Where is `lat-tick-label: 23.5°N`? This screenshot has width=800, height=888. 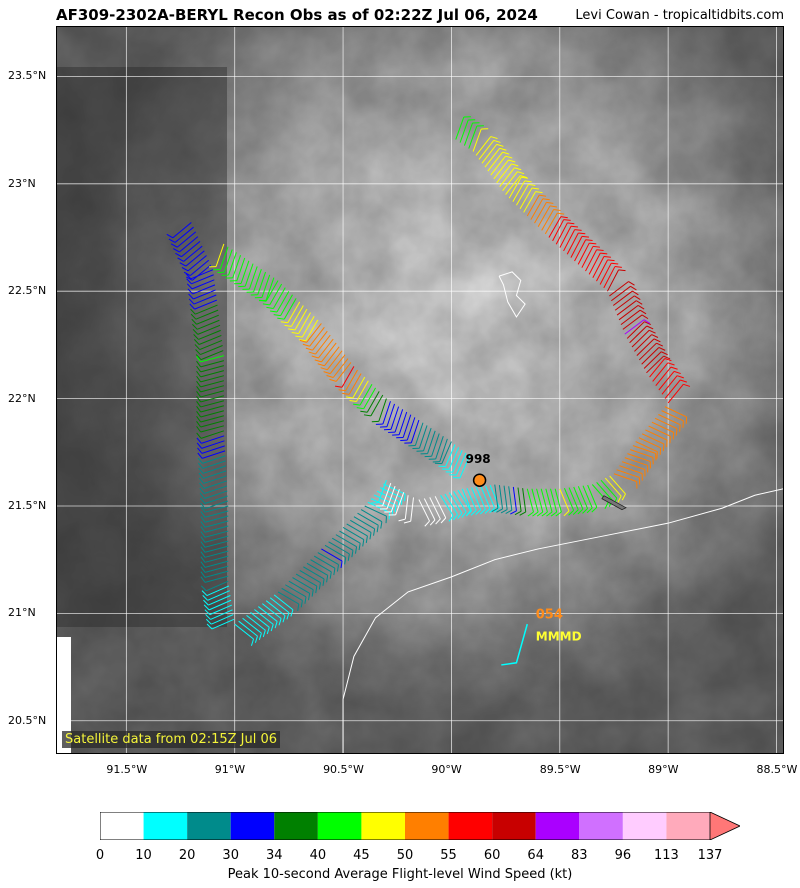 lat-tick-label: 23.5°N is located at coordinates (27, 76).